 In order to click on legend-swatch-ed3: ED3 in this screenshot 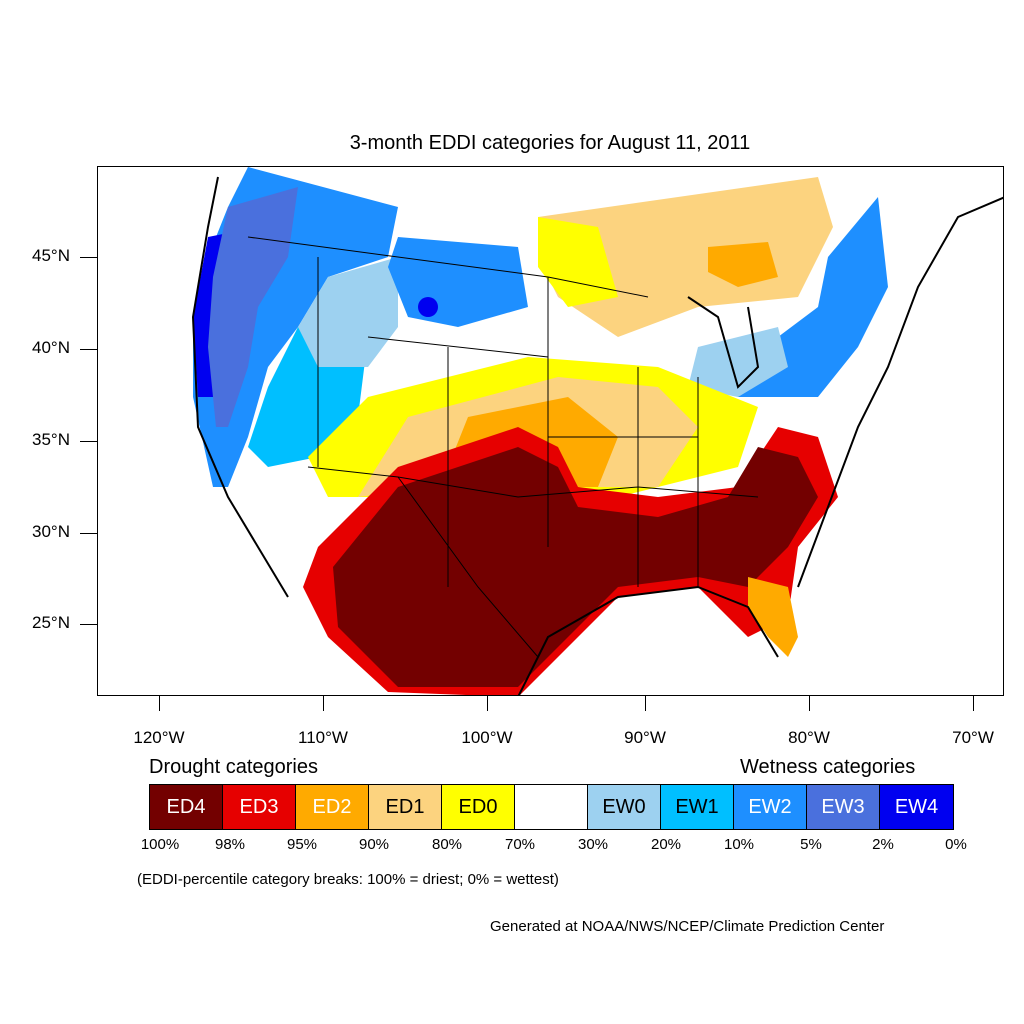, I will do `click(259, 807)`.